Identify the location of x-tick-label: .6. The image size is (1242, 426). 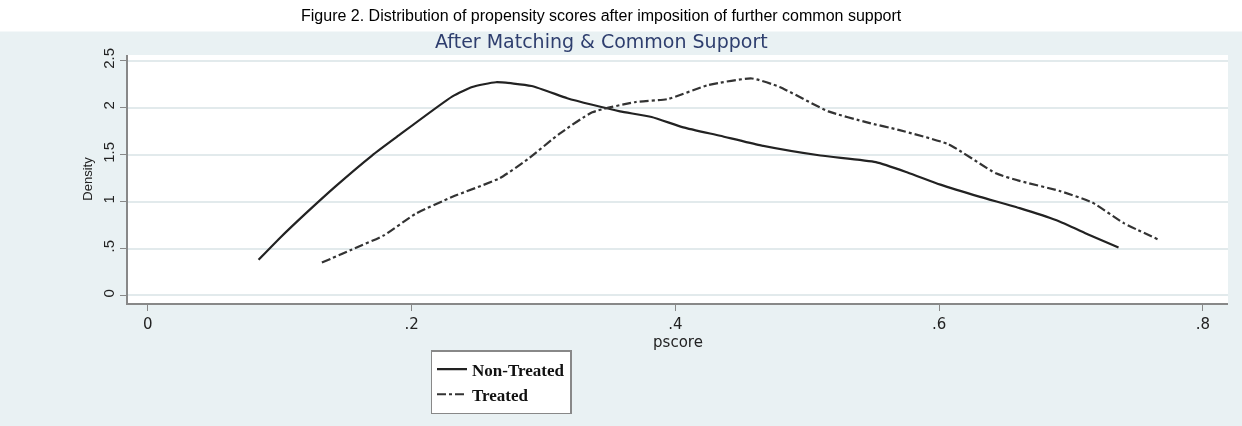
(939, 324).